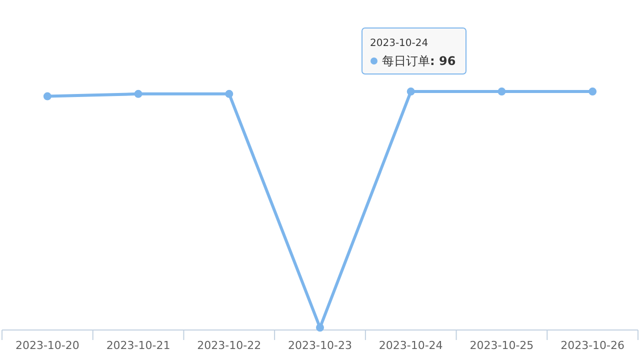  What do you see at coordinates (399, 43) in the screenshot?
I see `text: 2023-10-24` at bounding box center [399, 43].